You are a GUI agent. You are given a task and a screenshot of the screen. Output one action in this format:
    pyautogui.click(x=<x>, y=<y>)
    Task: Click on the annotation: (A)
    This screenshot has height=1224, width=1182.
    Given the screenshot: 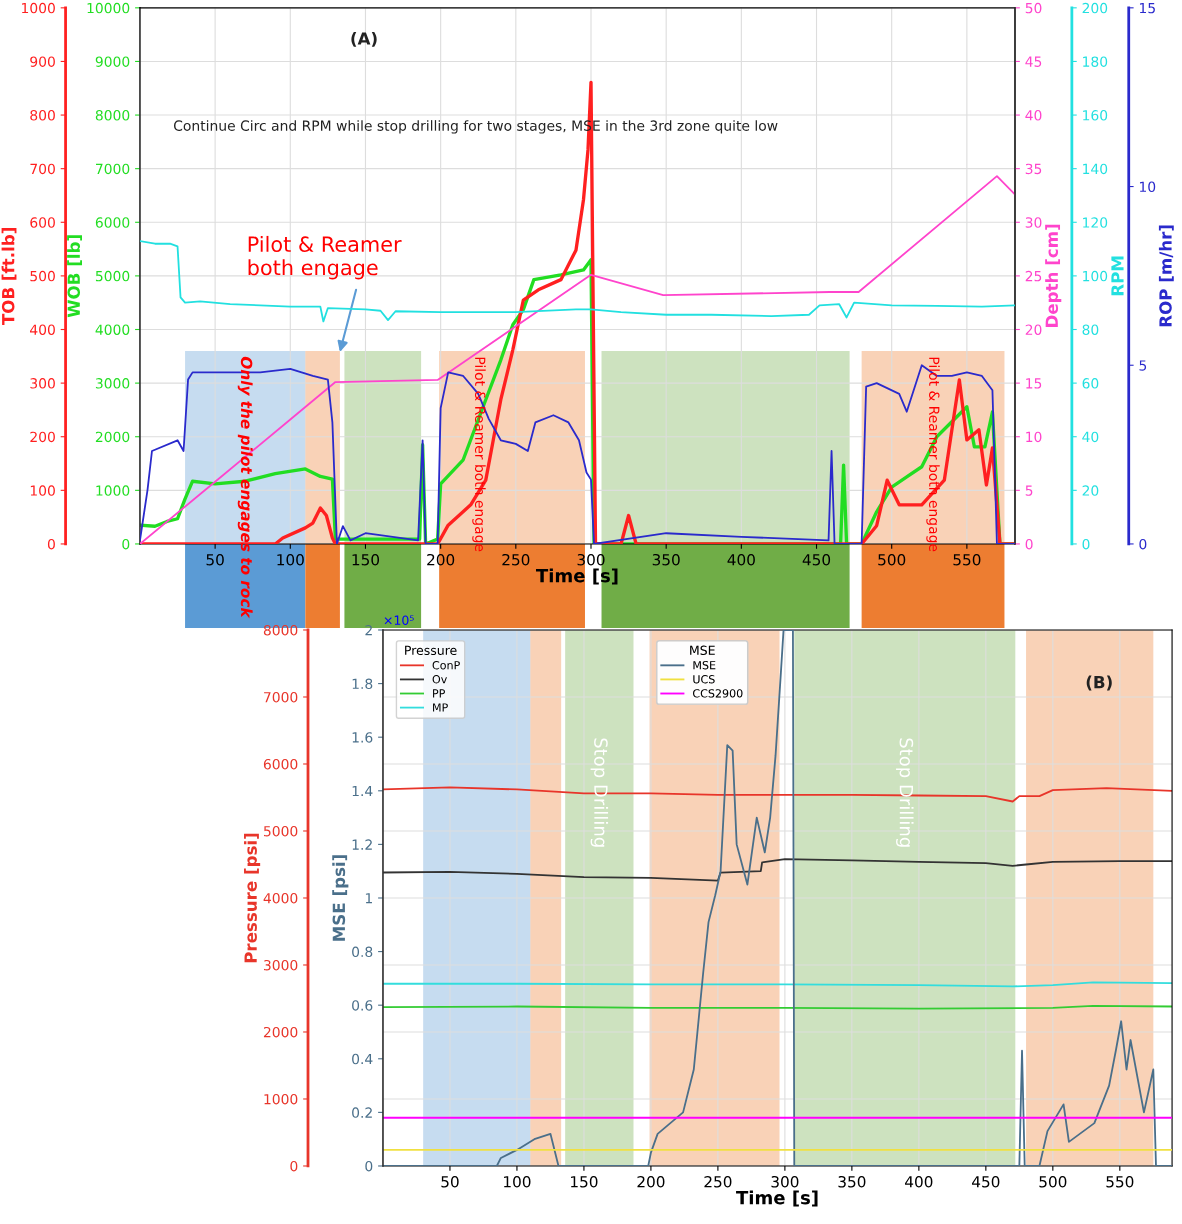 What is the action you would take?
    pyautogui.click(x=364, y=39)
    